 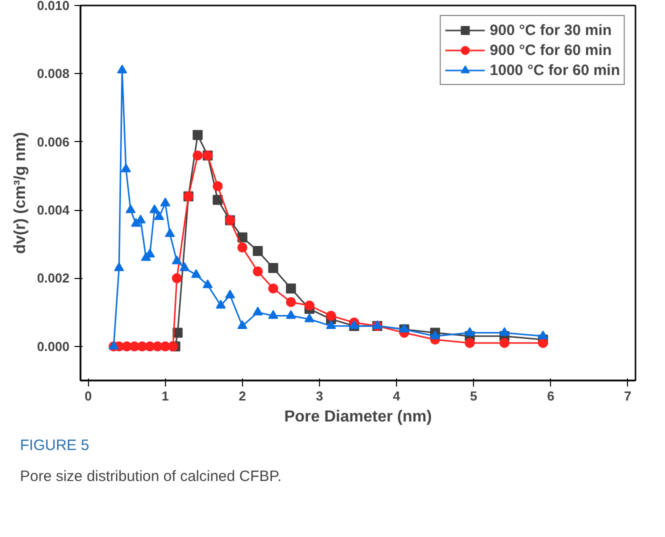 I want to click on x-tick-label: 5, so click(x=474, y=396).